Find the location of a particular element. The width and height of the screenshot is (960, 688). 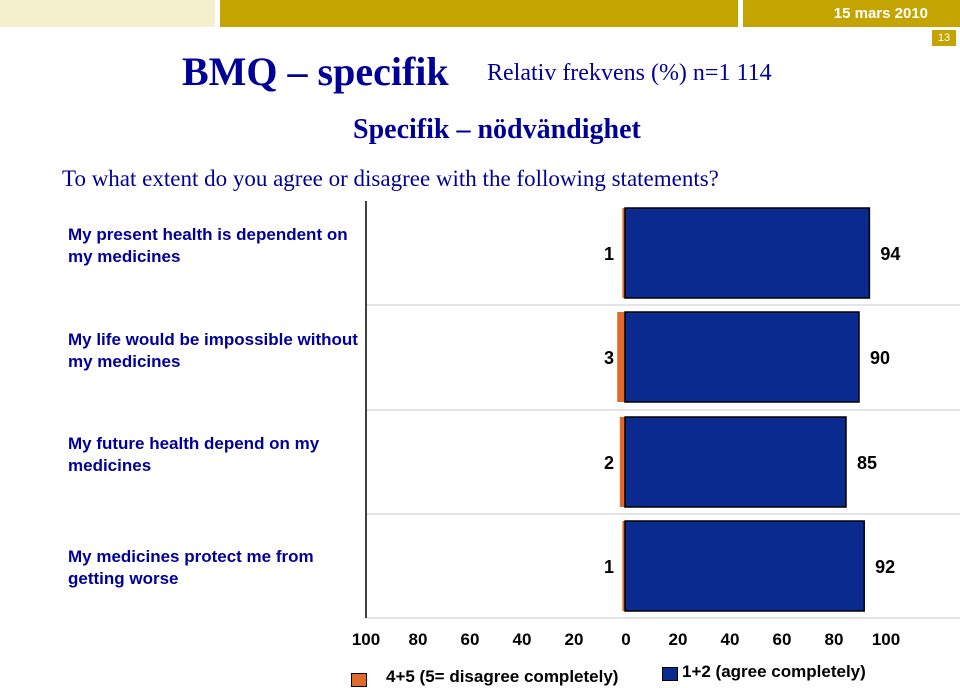

page-subtitle: Relativ frekvens (%) n=1 114 is located at coordinates (629, 73).